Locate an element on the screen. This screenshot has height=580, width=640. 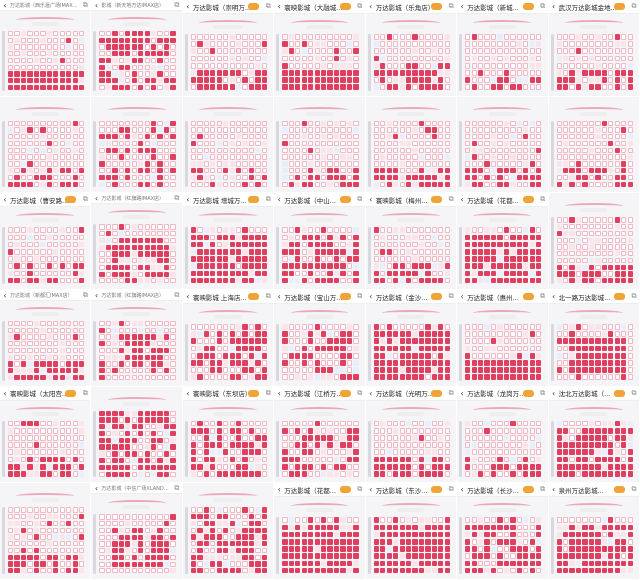
back-arrow-icon: ‹ is located at coordinates (96, 295).